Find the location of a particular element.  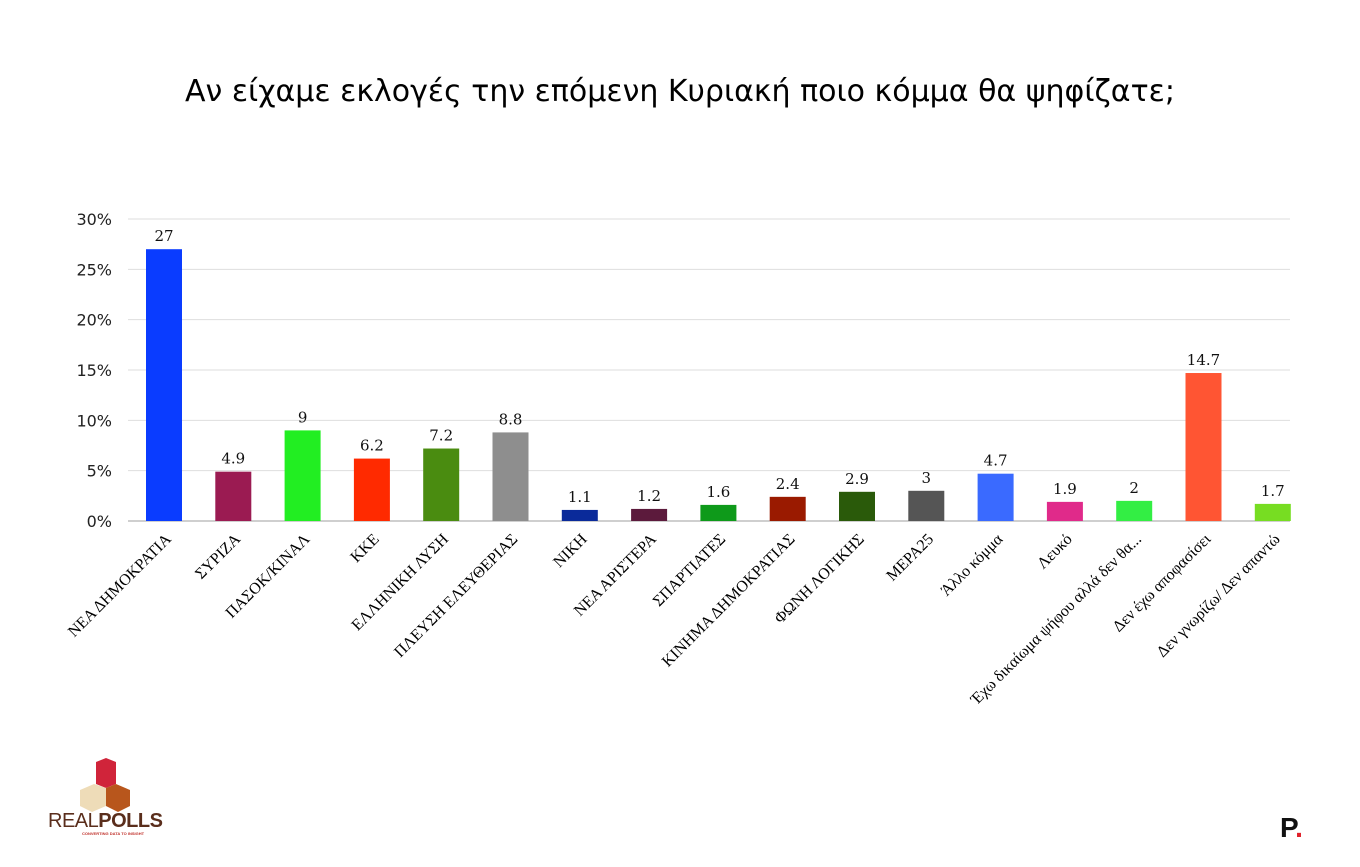

x-tick-label: ΠΛΕΥΣΗ ΕΛΕΥΘΕΡΙΑΣ is located at coordinates (456, 596).